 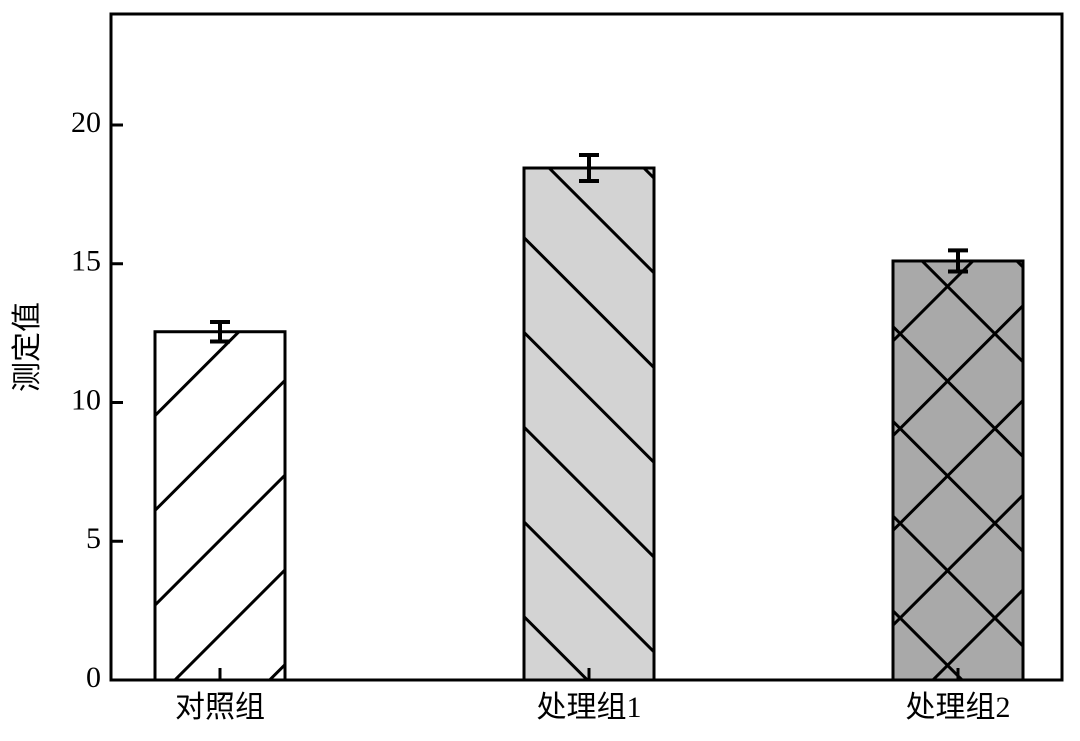 I want to click on y-tick-label: 15, so click(x=86, y=261).